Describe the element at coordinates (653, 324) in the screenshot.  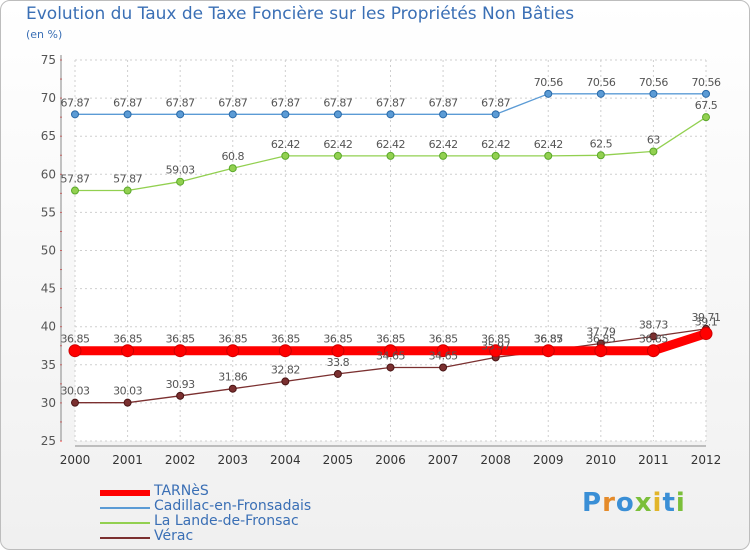
I see `data-label: 38.73` at that location.